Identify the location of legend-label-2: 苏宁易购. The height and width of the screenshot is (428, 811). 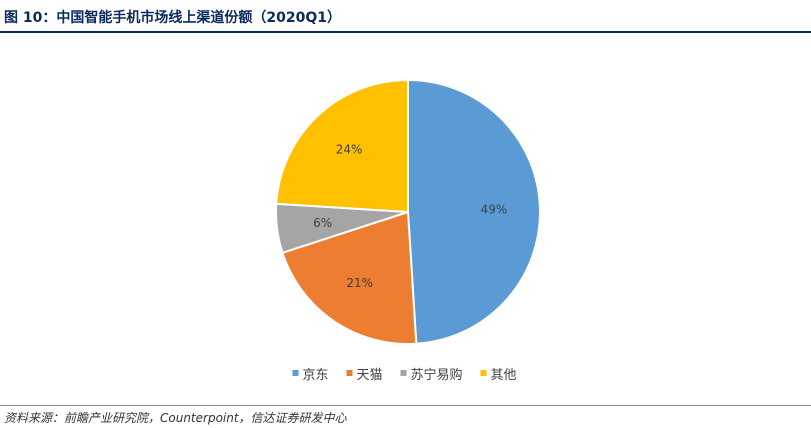
(437, 375).